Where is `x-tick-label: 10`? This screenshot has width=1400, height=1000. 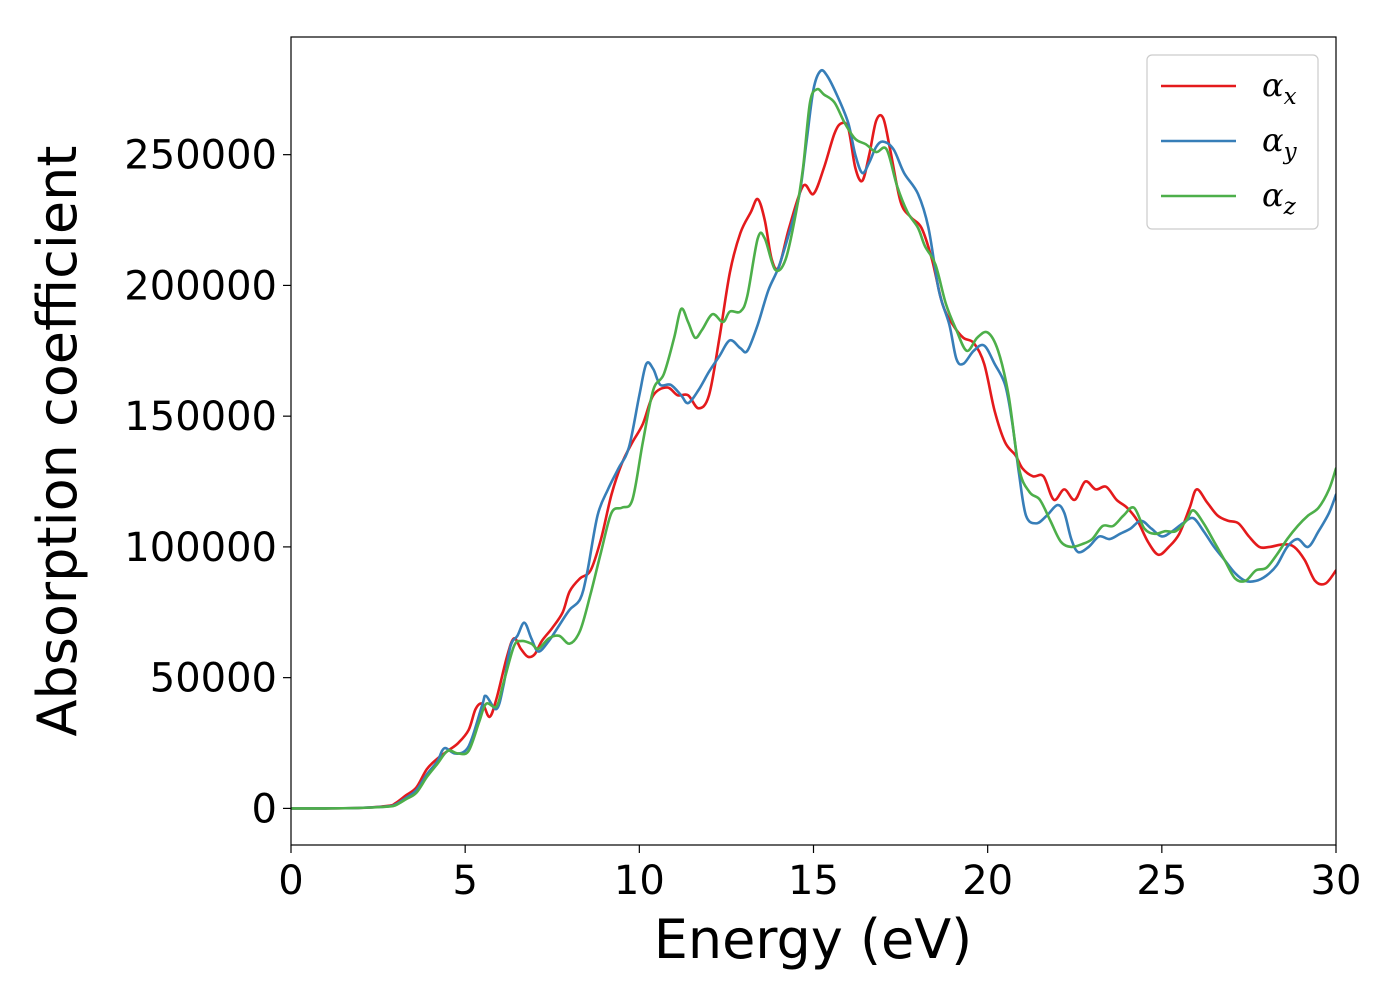
x-tick-label: 10 is located at coordinates (639, 881).